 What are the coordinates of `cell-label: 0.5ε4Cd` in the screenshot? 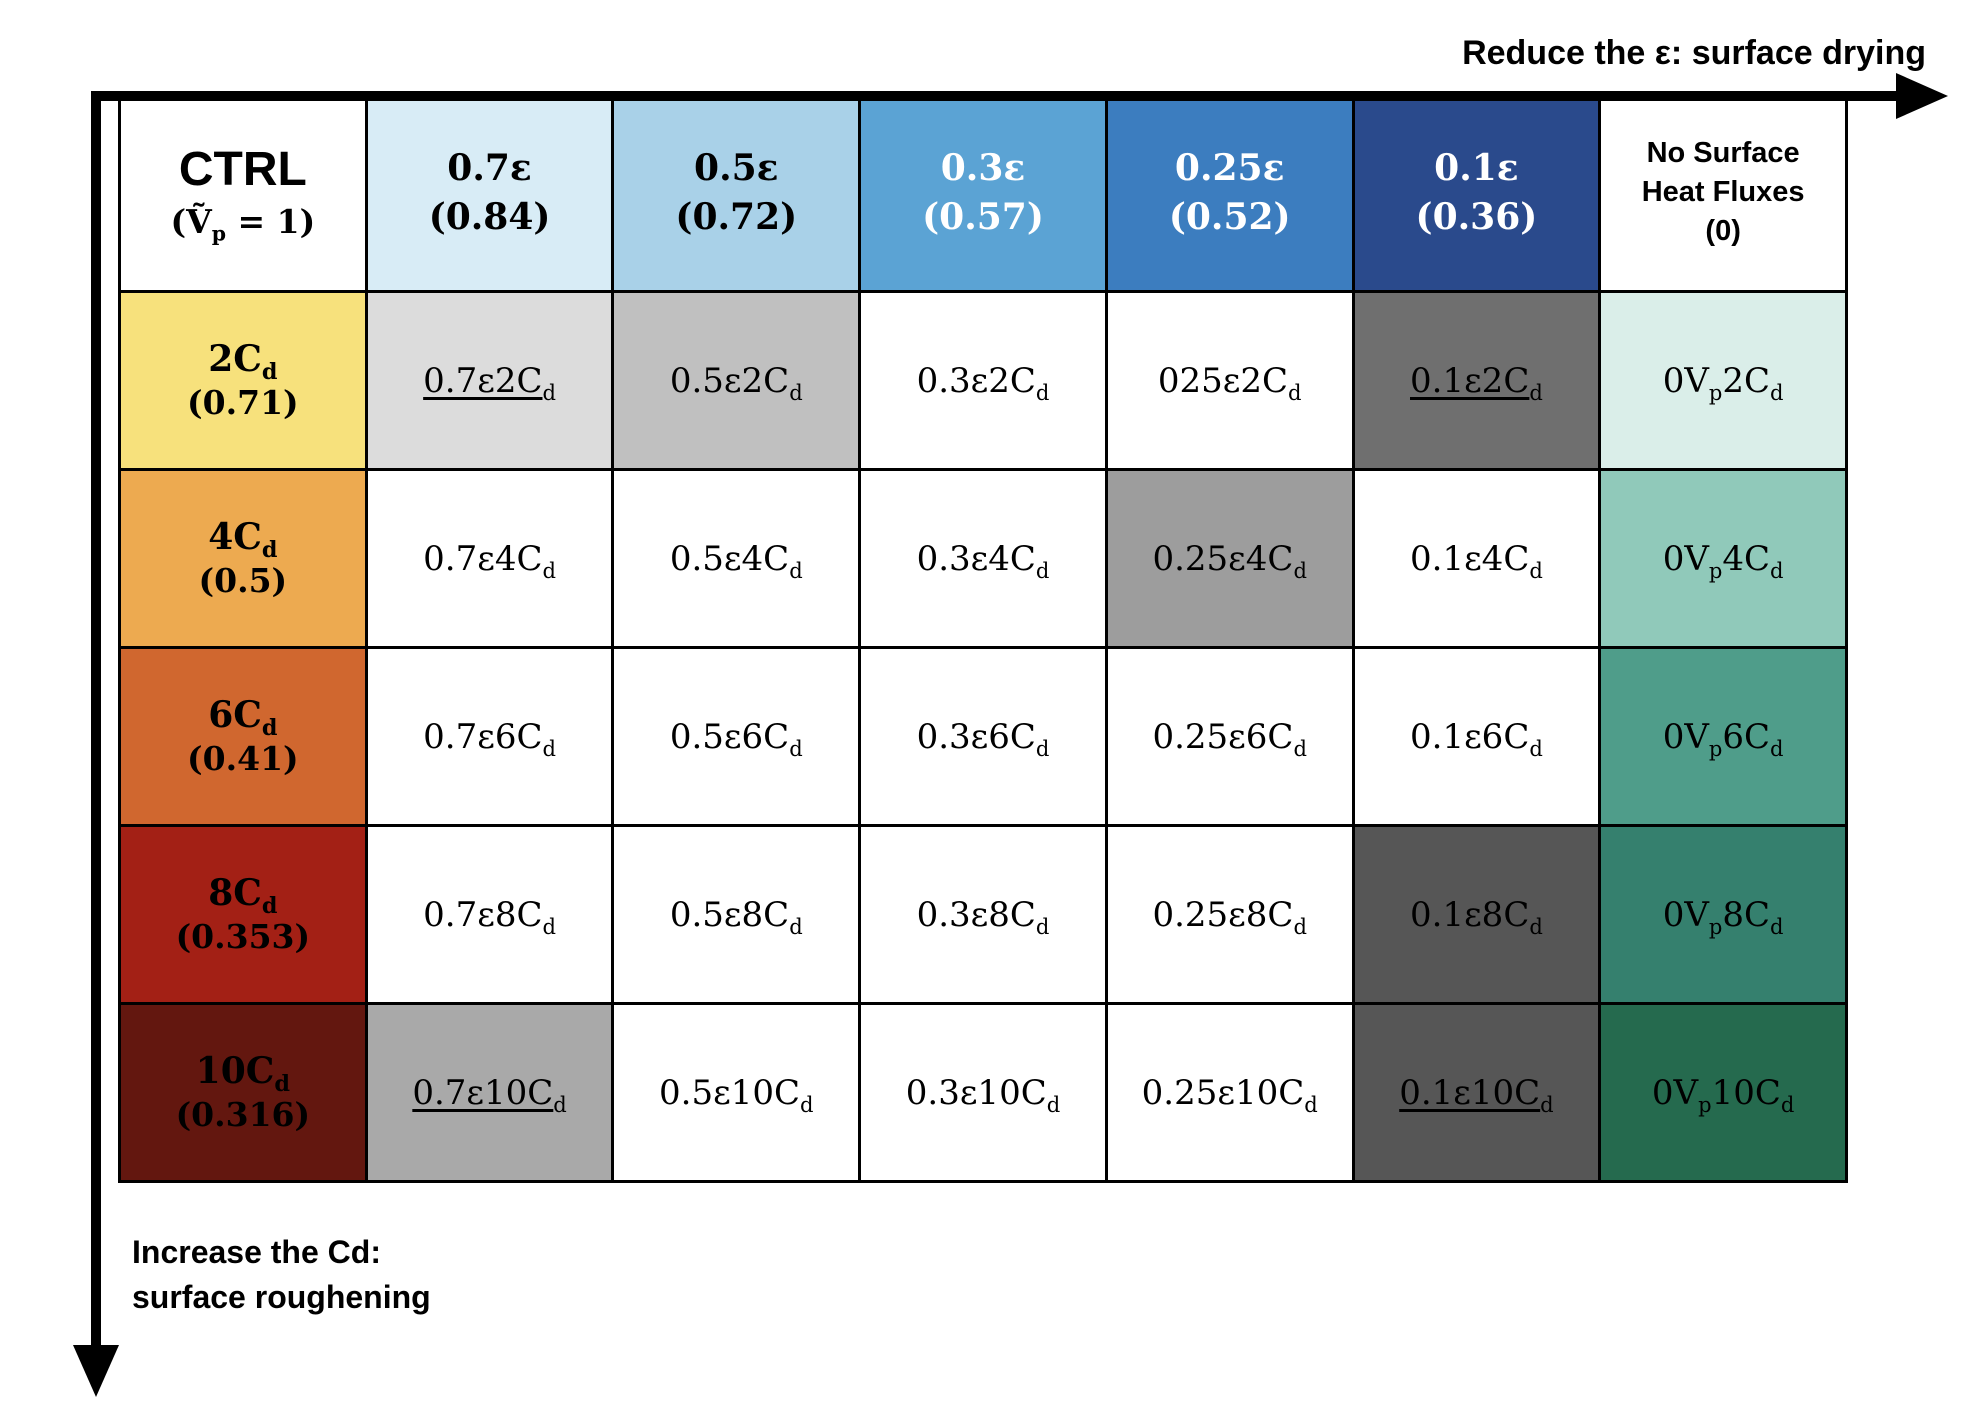 It's located at (736, 560).